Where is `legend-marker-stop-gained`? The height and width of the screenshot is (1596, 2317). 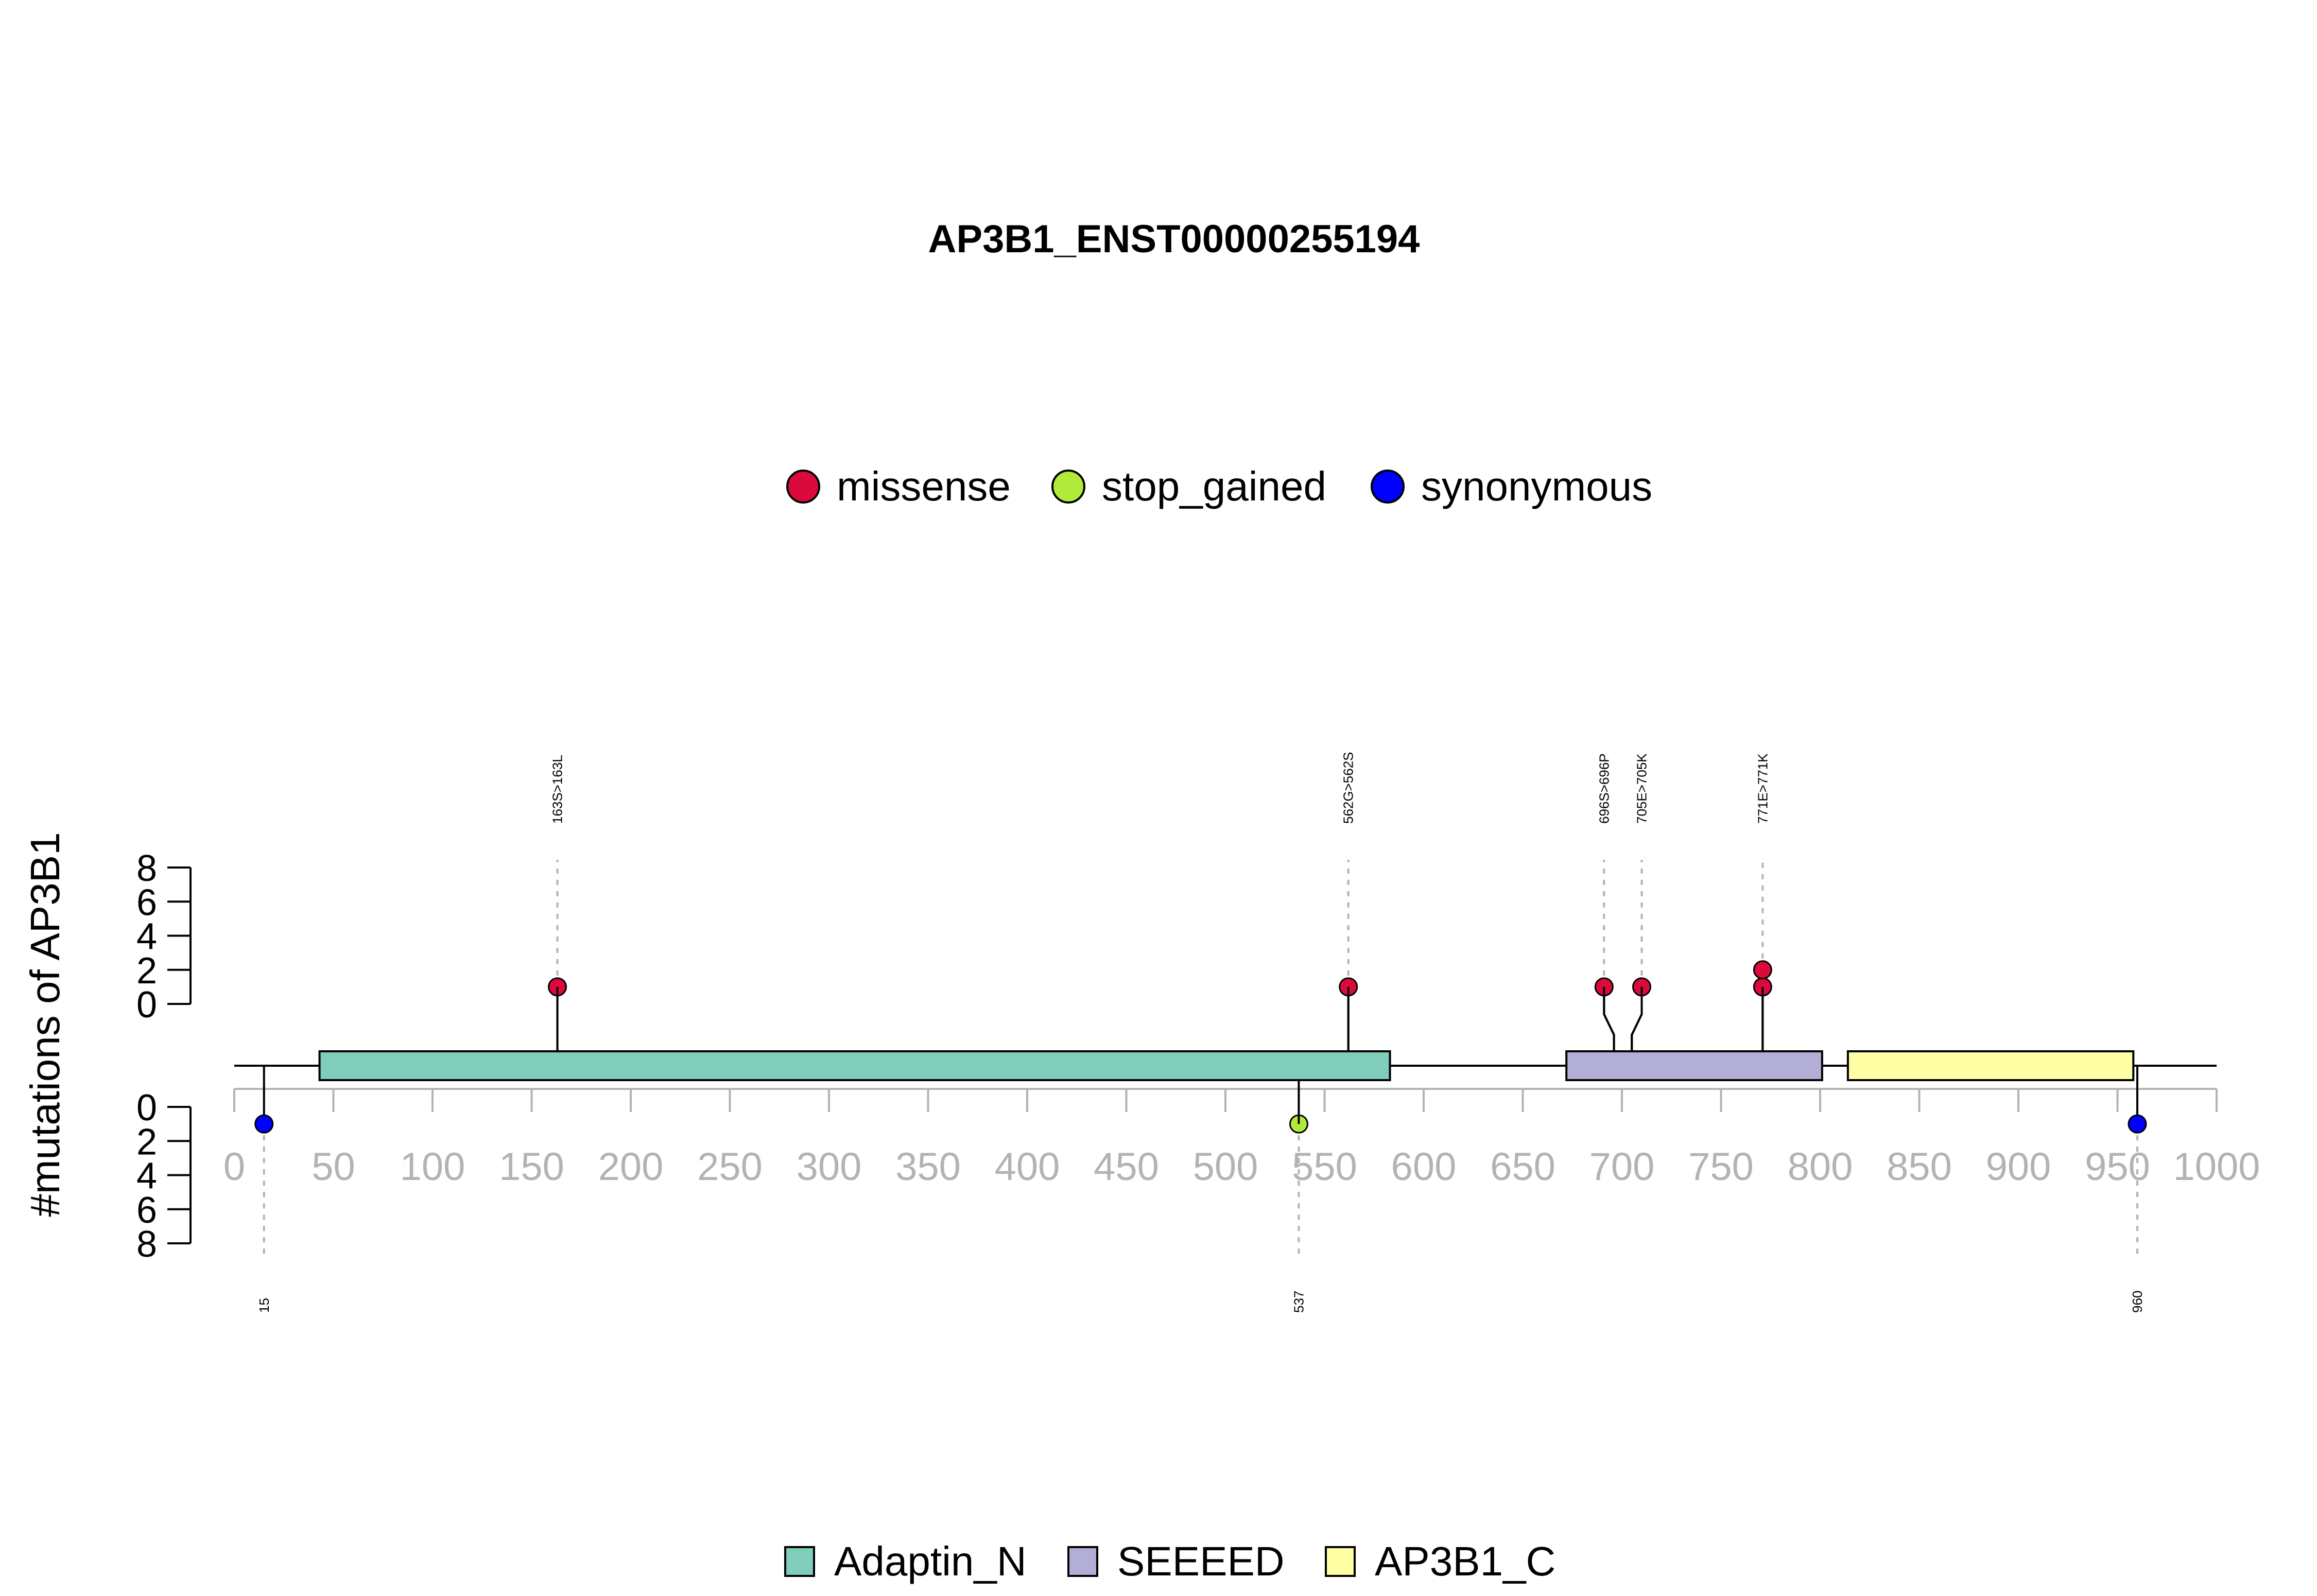 legend-marker-stop-gained is located at coordinates (1068, 487).